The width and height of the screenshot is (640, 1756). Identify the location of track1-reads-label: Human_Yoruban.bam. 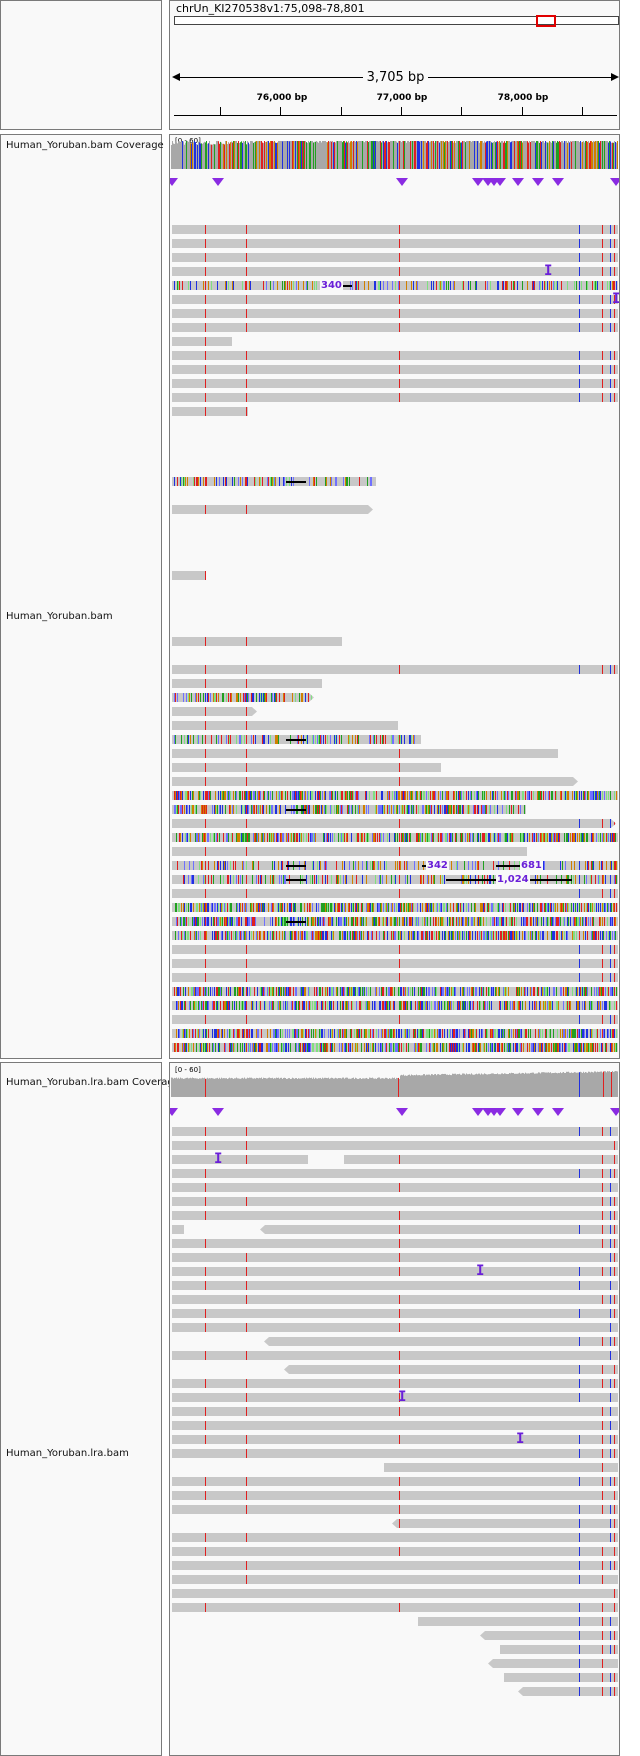
(59, 616).